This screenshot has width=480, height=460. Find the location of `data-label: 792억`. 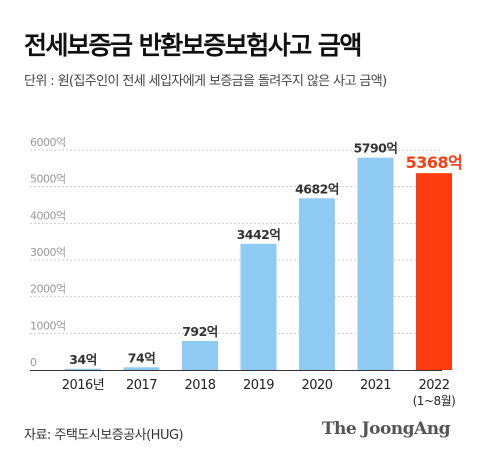

data-label: 792억 is located at coordinates (200, 331).